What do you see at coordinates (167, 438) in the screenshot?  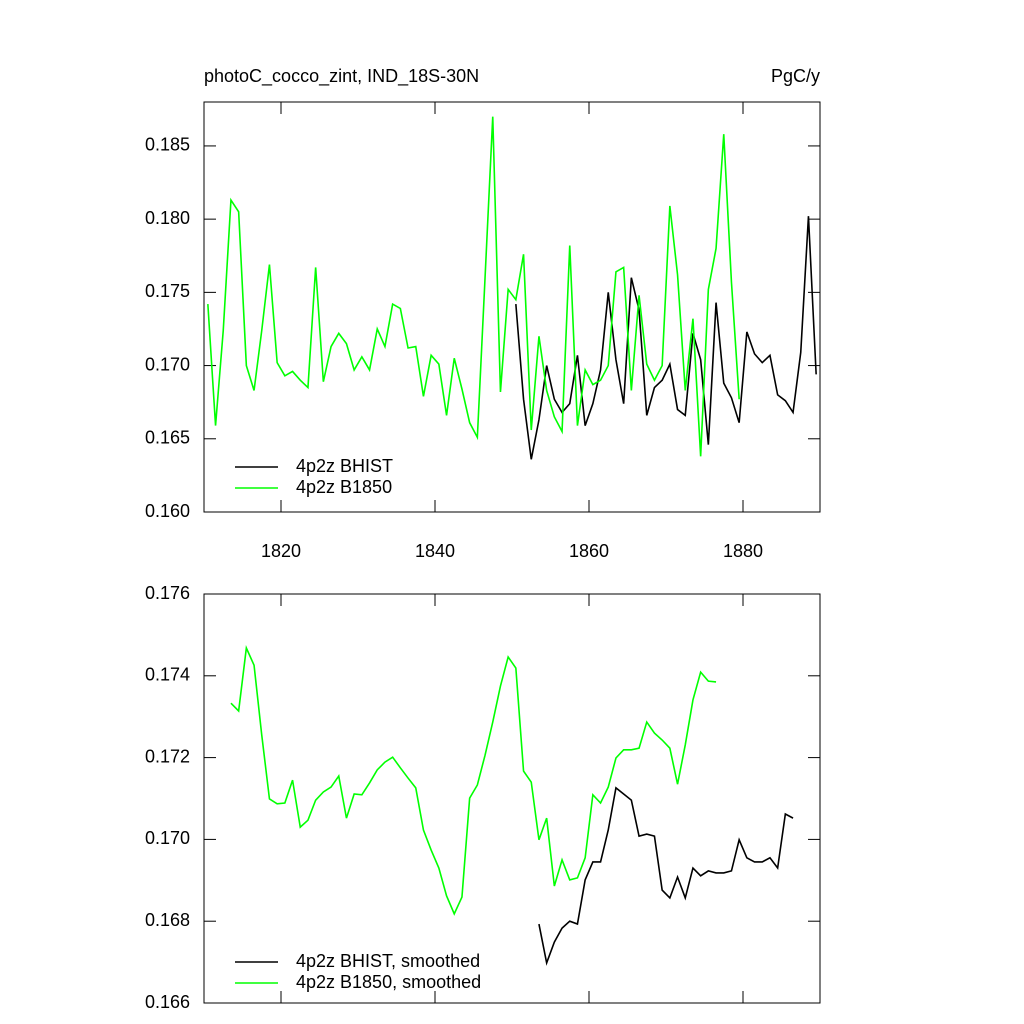 I see `y-tick-label: 0.165` at bounding box center [167, 438].